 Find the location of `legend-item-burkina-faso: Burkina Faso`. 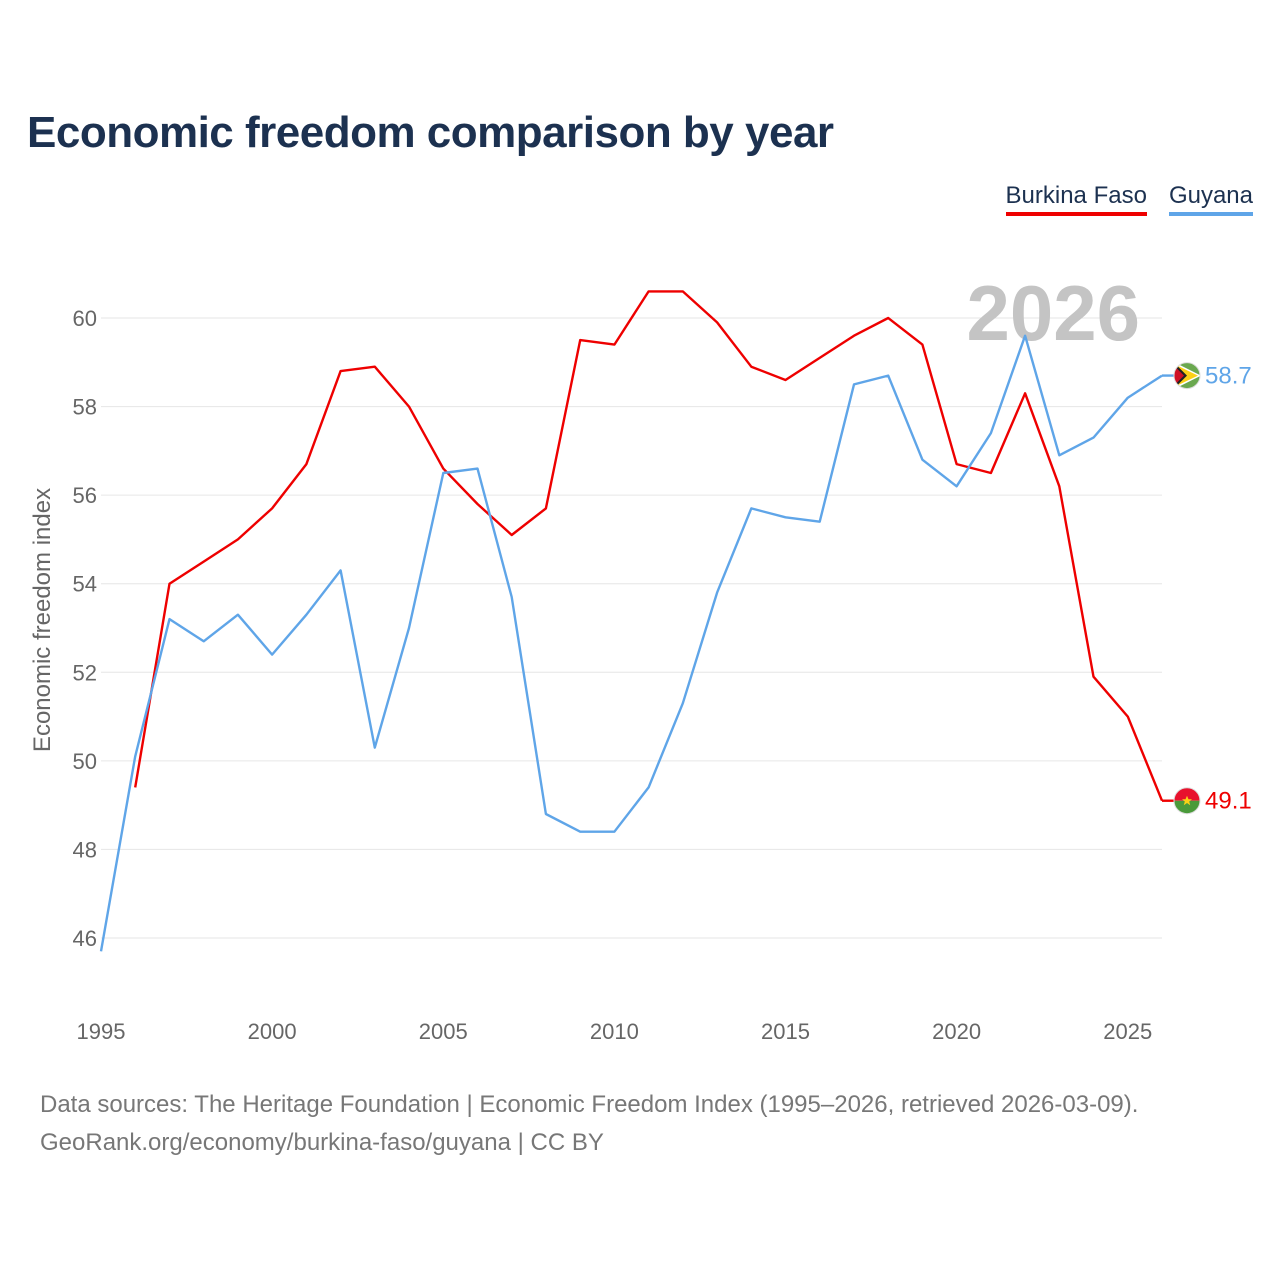

legend-item-burkina-faso: Burkina Faso is located at coordinates (1076, 199).